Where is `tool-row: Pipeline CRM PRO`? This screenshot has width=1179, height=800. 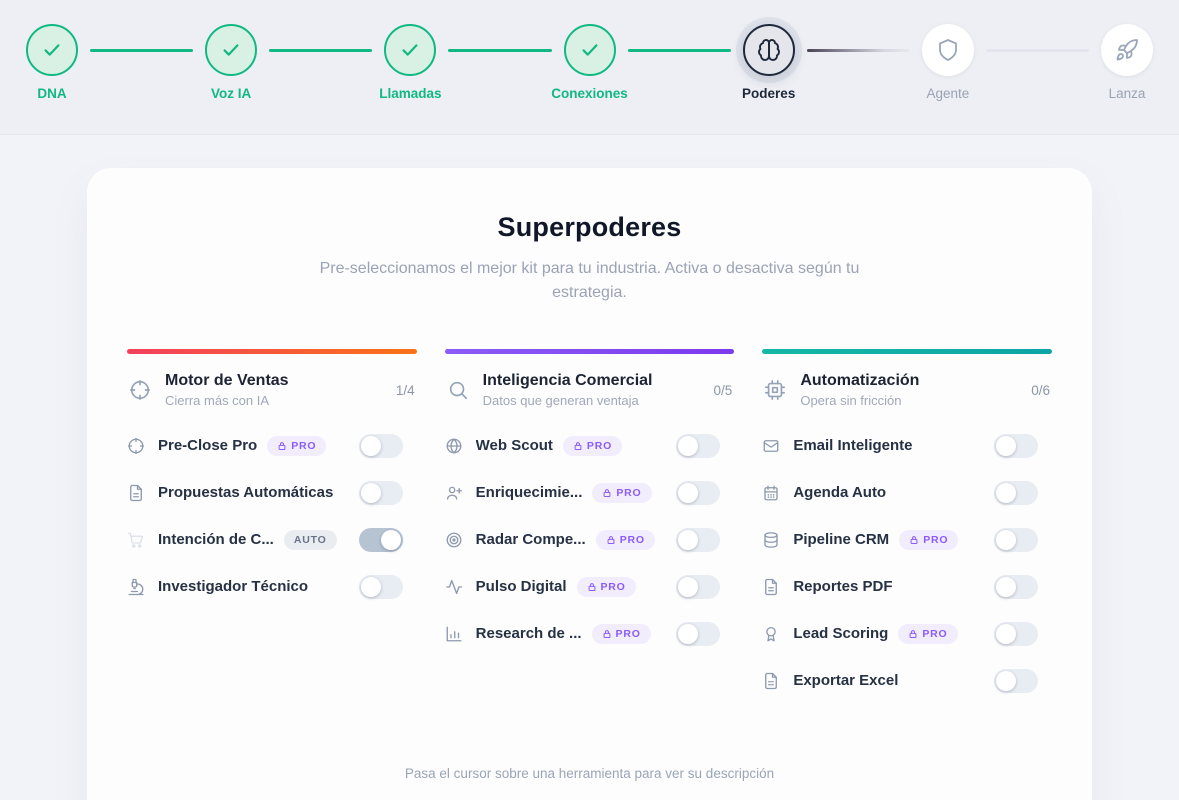
tool-row: Pipeline CRM PRO is located at coordinates (907, 539).